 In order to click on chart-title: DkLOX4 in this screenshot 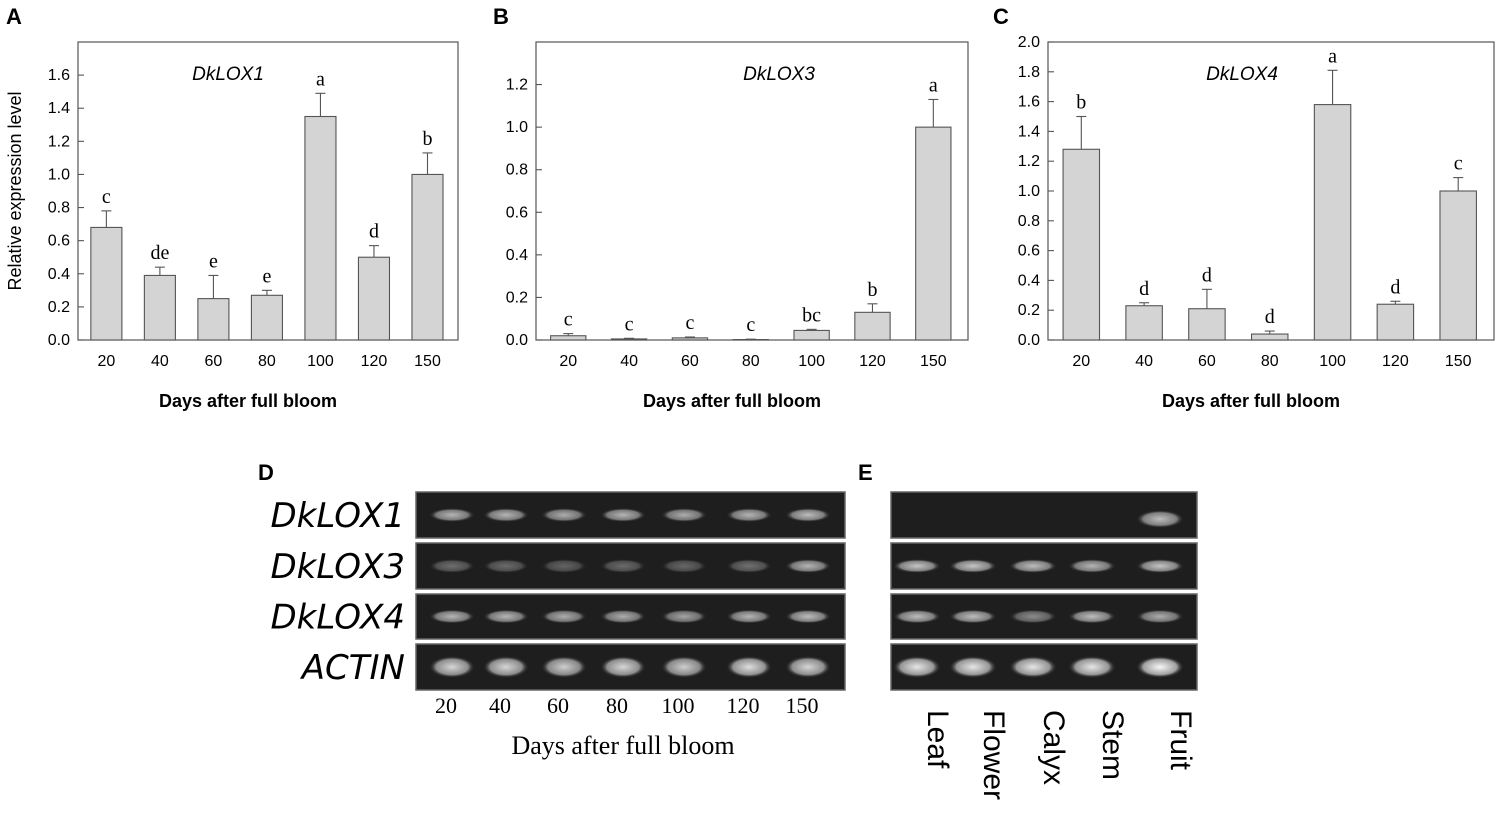, I will do `click(1242, 74)`.